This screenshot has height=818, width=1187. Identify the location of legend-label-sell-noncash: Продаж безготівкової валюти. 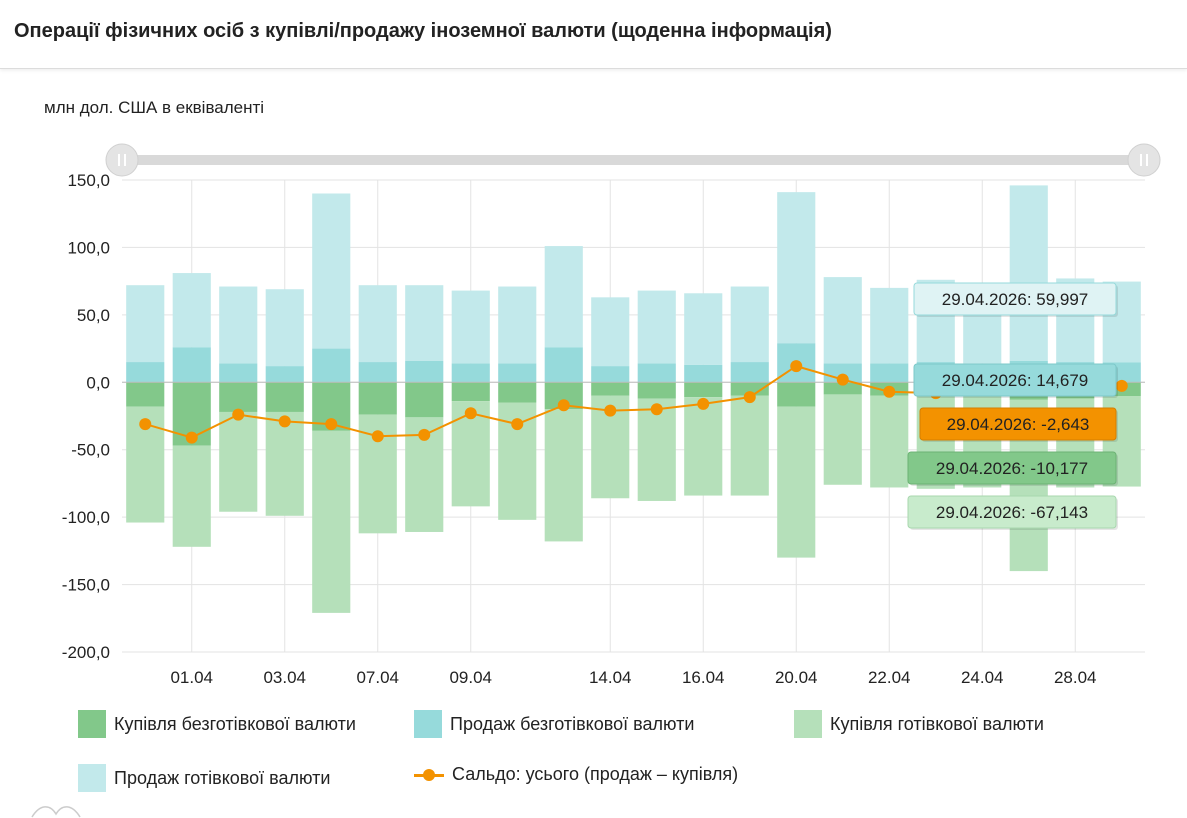
(572, 723).